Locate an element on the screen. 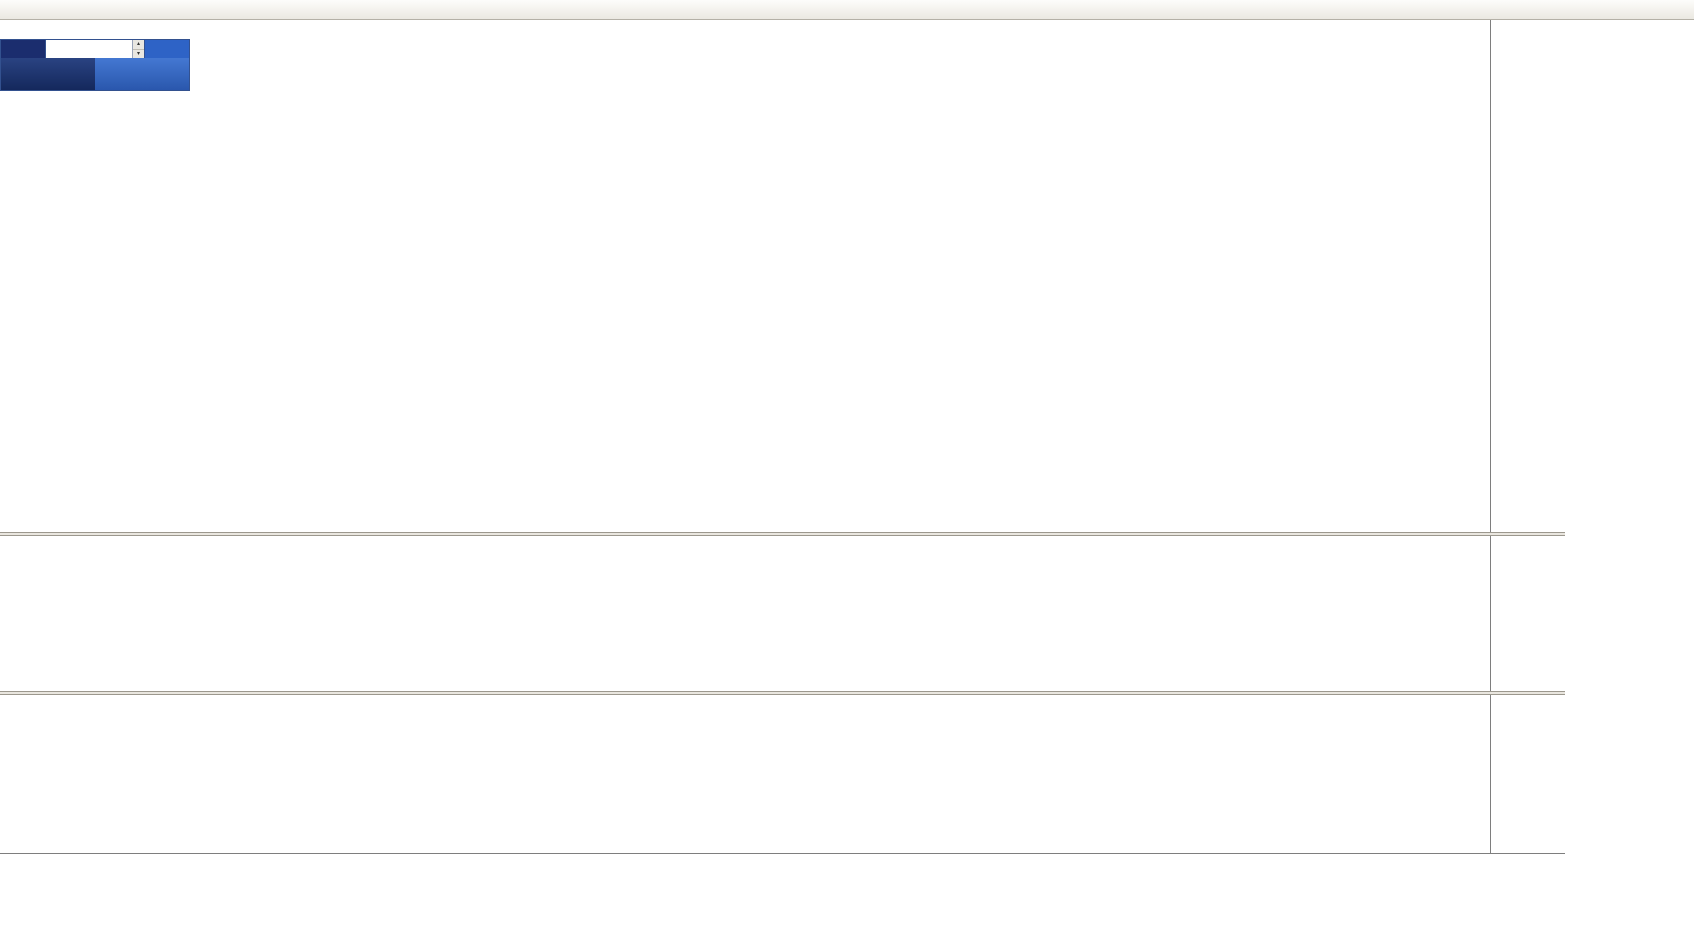 The width and height of the screenshot is (1694, 937). rsi-indicator-label is located at coordinates (6, 704).